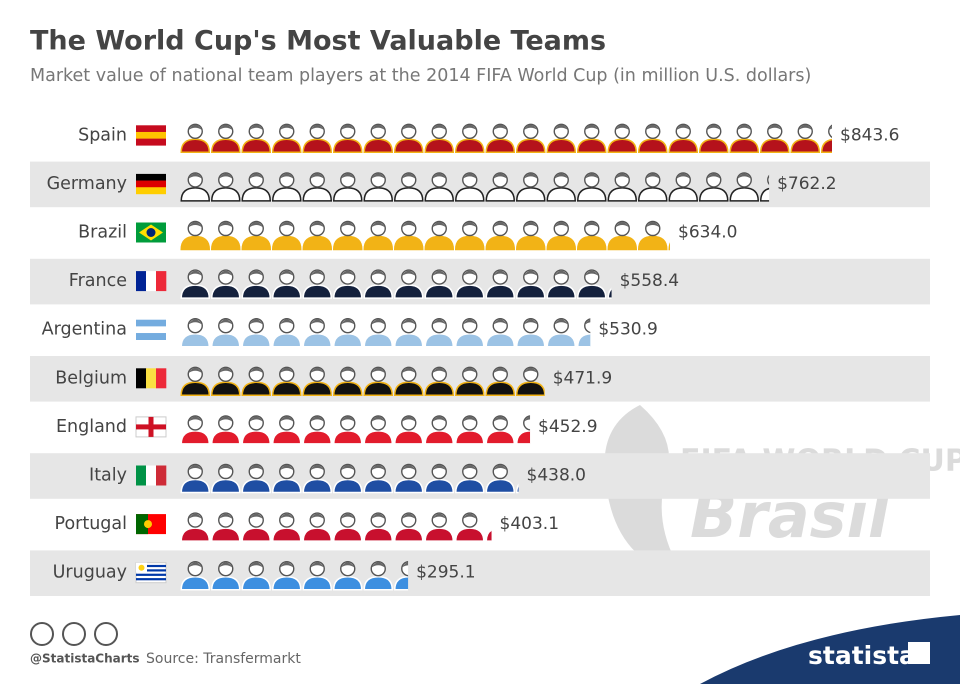  What do you see at coordinates (582, 378) in the screenshot?
I see `value-label: $471.9` at bounding box center [582, 378].